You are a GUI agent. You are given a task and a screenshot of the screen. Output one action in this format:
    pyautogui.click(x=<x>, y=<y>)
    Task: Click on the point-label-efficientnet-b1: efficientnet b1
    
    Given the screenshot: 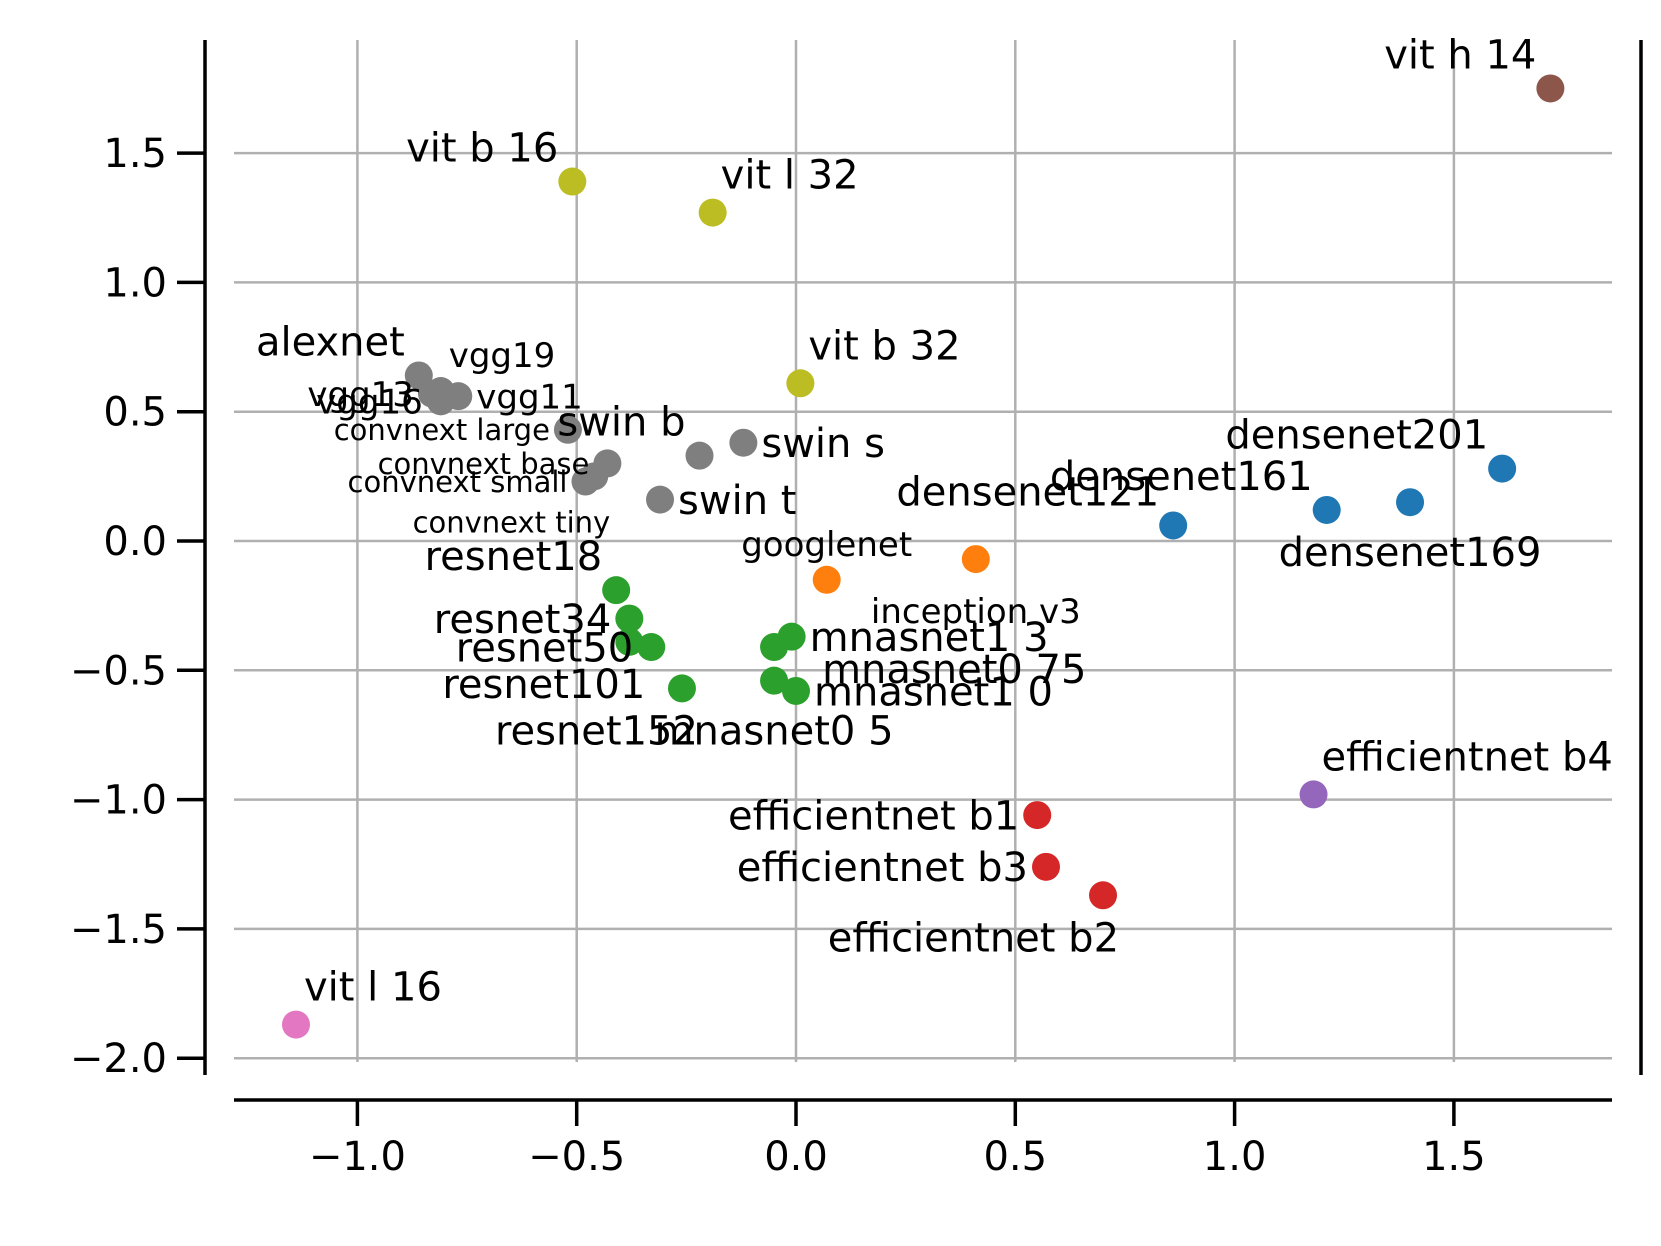 What is the action you would take?
    pyautogui.click(x=873, y=817)
    